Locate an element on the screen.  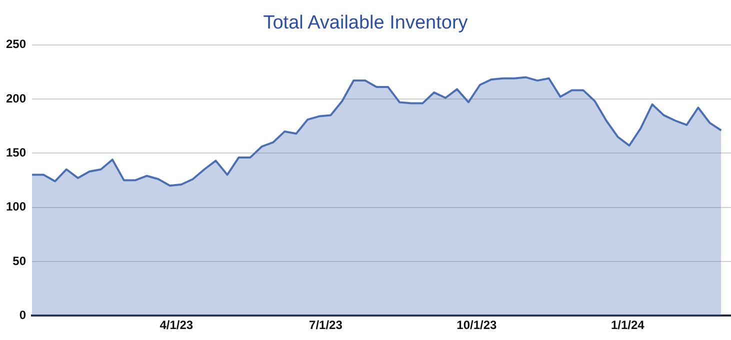
y-tick-label: 50 is located at coordinates (19, 261).